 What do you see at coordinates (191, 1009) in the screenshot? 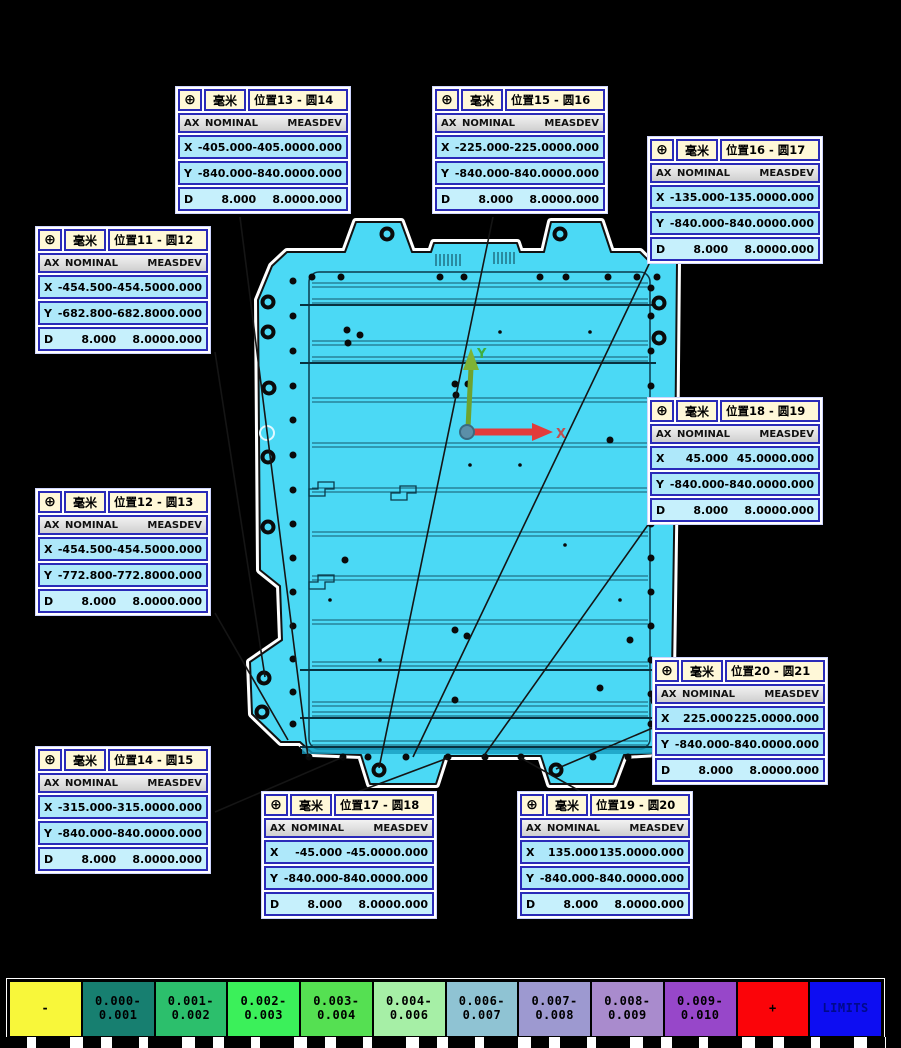
I see `legend-cell: 0.001- 0.002` at bounding box center [191, 1009].